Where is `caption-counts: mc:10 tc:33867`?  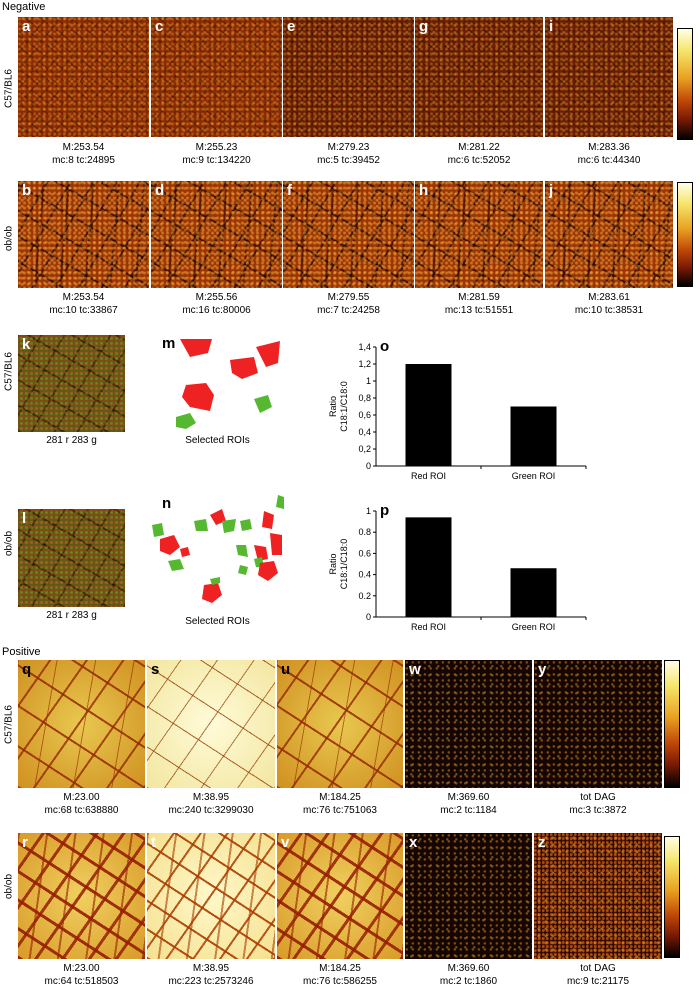
caption-counts: mc:10 tc:33867 is located at coordinates (83, 310).